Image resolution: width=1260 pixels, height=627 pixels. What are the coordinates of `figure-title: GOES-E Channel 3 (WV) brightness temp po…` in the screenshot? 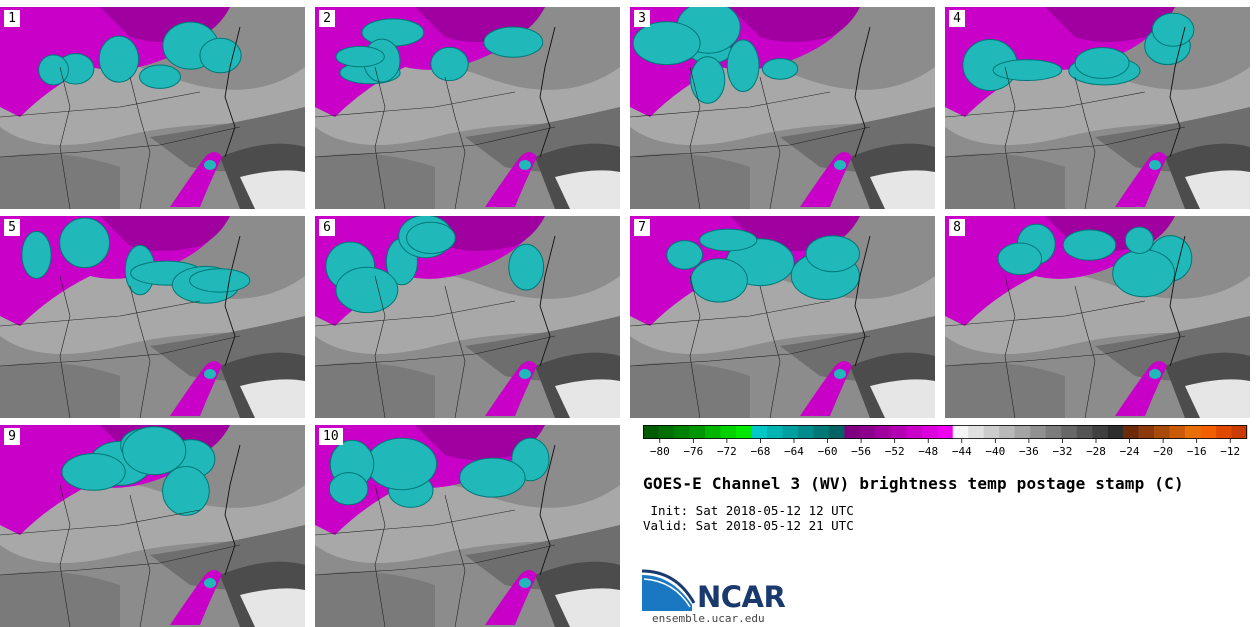 It's located at (913, 483).